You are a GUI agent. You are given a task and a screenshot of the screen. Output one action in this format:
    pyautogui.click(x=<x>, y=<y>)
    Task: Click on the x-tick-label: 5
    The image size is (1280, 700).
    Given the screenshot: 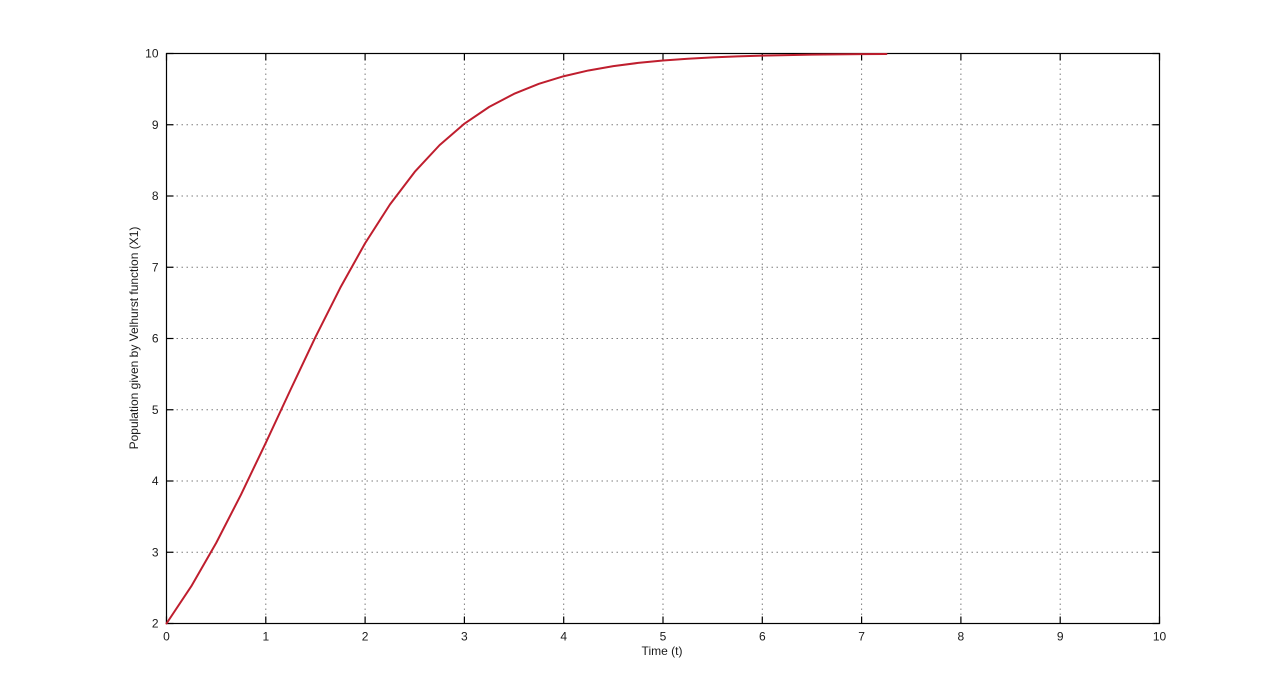 What is the action you would take?
    pyautogui.click(x=663, y=637)
    